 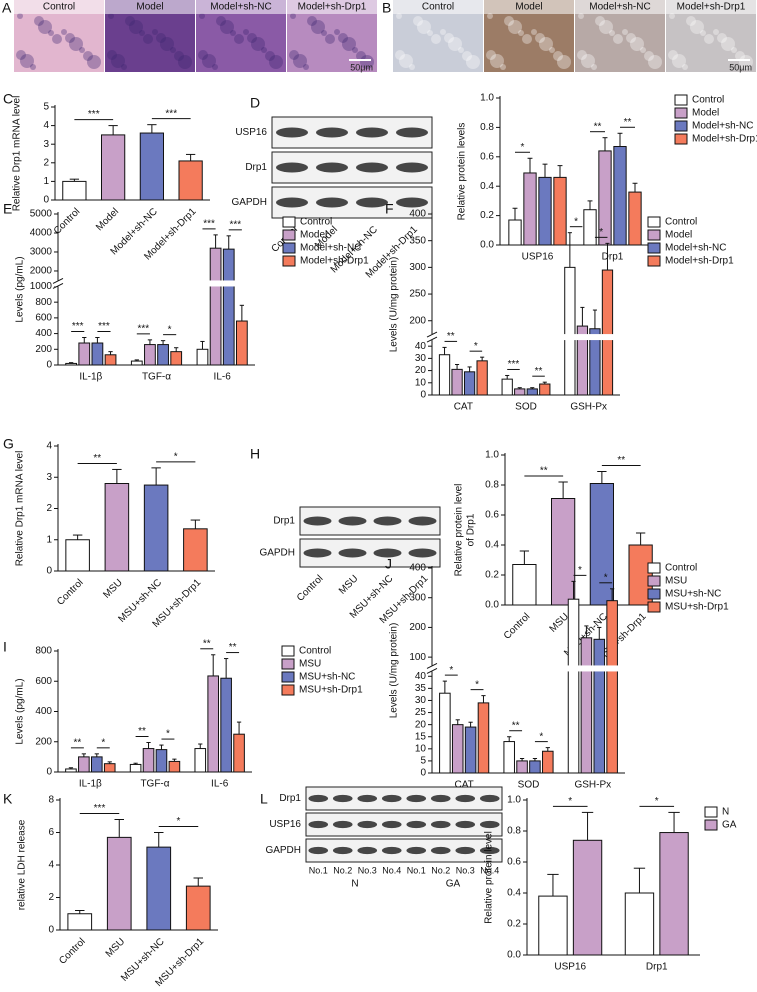 I want to click on y-tick-label: 800, so click(x=43, y=651).